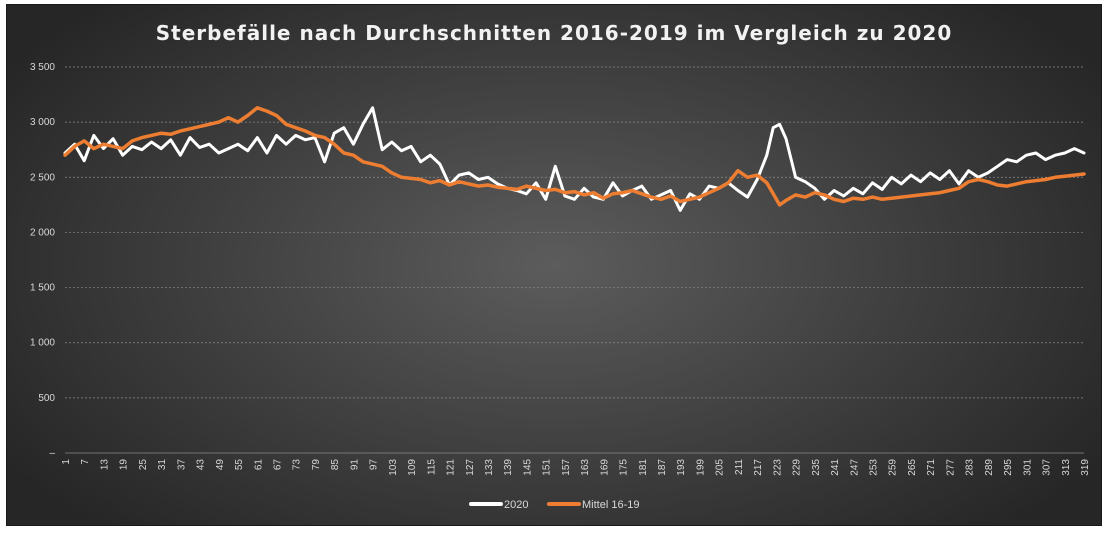 The width and height of the screenshot is (1119, 536). I want to click on x-tick-label: 241, so click(835, 467).